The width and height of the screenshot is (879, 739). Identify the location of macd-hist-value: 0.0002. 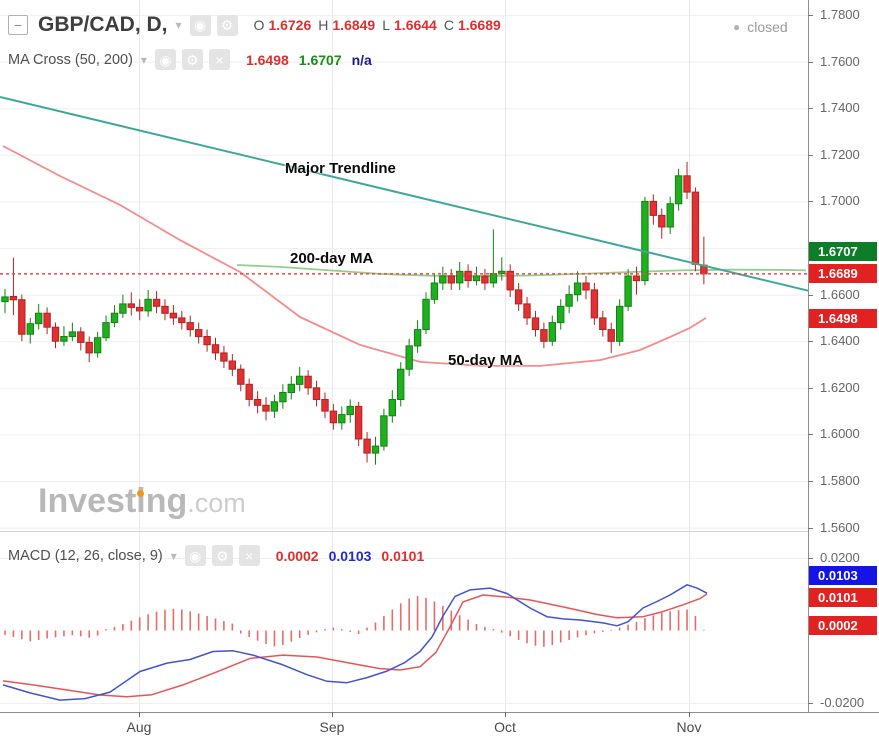
(297, 555).